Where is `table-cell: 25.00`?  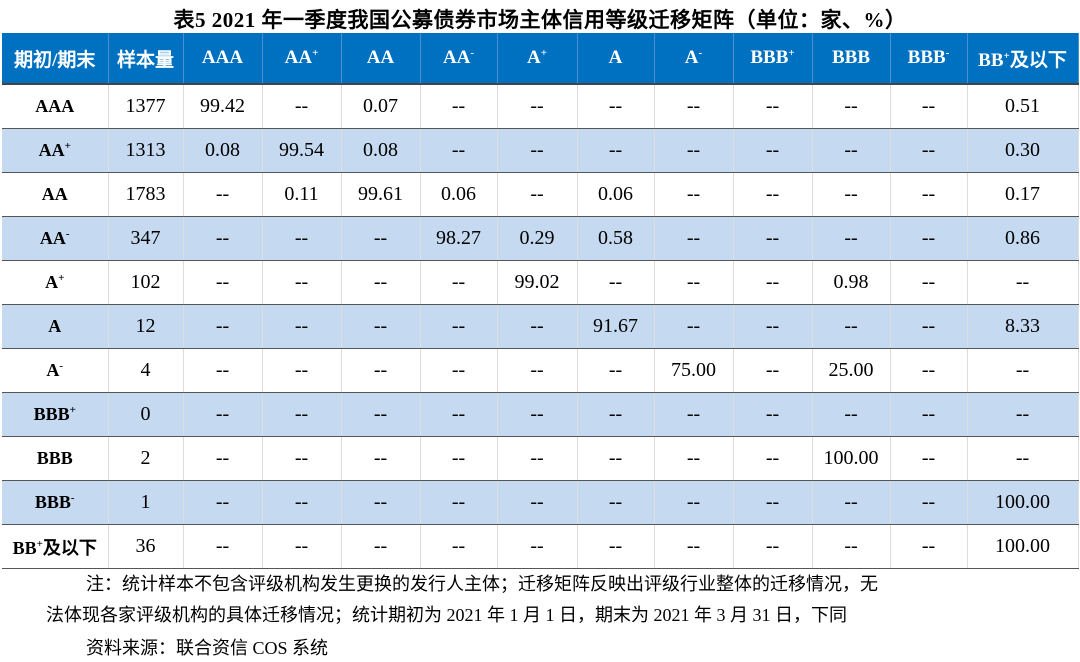 table-cell: 25.00 is located at coordinates (851, 370).